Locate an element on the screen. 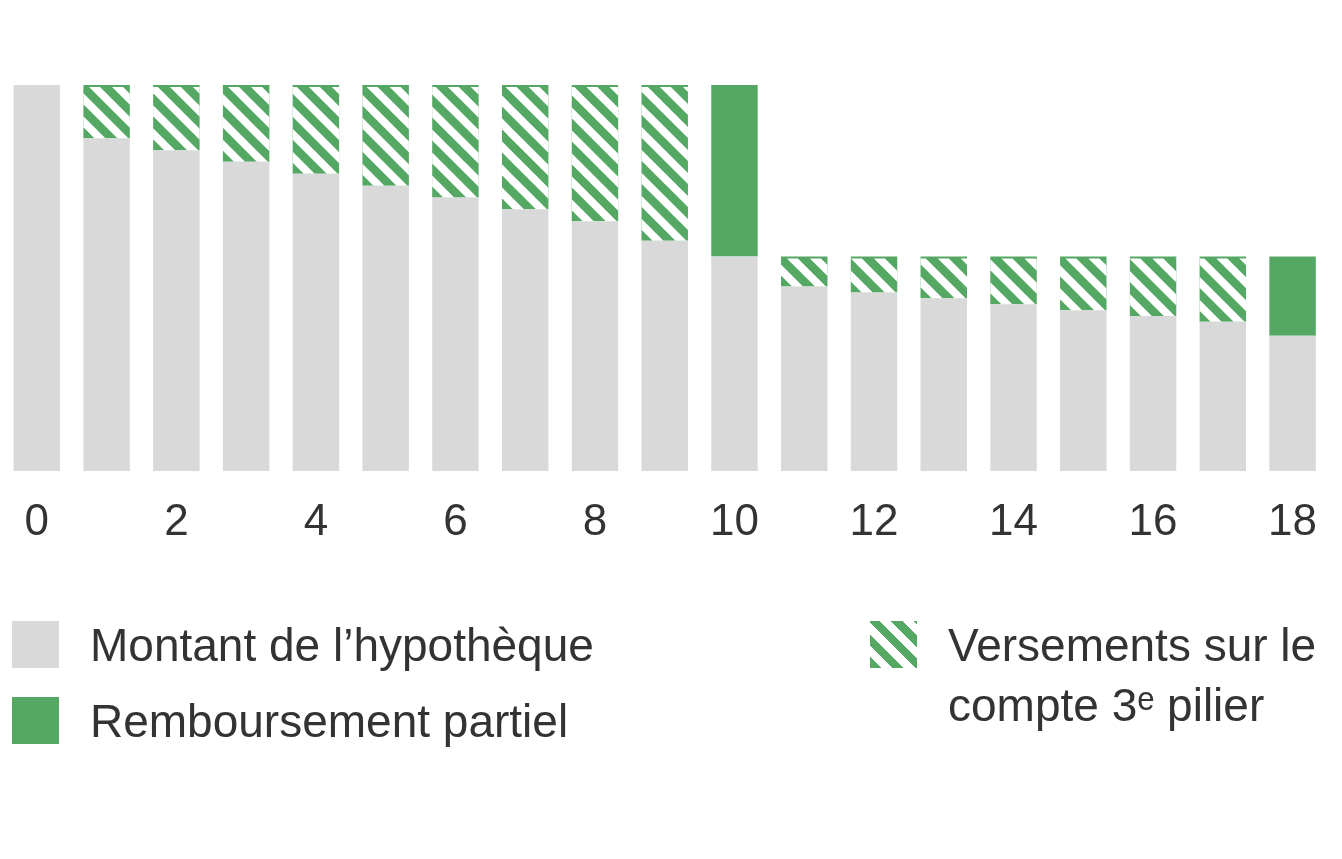 This screenshot has width=1342, height=859. x-tick-label: 6 is located at coordinates (455, 519).